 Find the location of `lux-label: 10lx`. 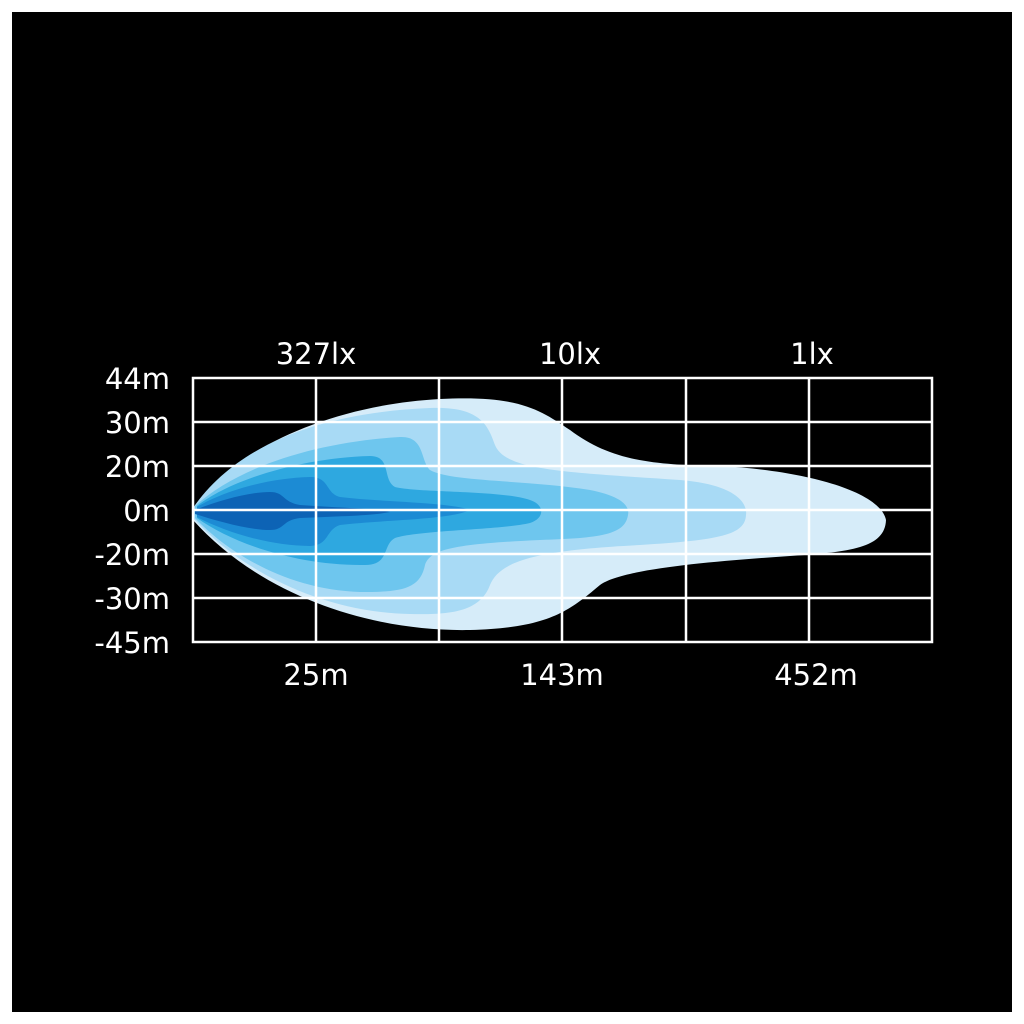

lux-label: 10lx is located at coordinates (570, 354).